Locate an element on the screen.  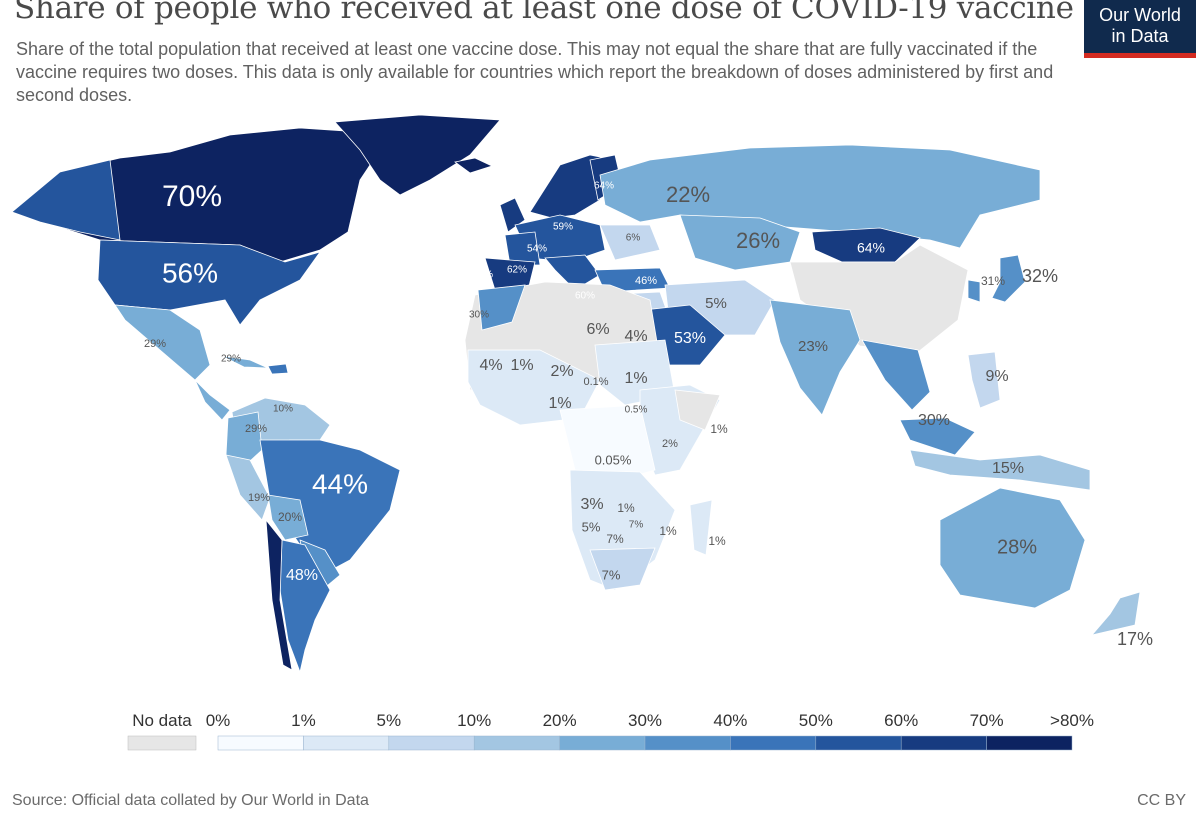
land-iceland is located at coordinates (474, 165).